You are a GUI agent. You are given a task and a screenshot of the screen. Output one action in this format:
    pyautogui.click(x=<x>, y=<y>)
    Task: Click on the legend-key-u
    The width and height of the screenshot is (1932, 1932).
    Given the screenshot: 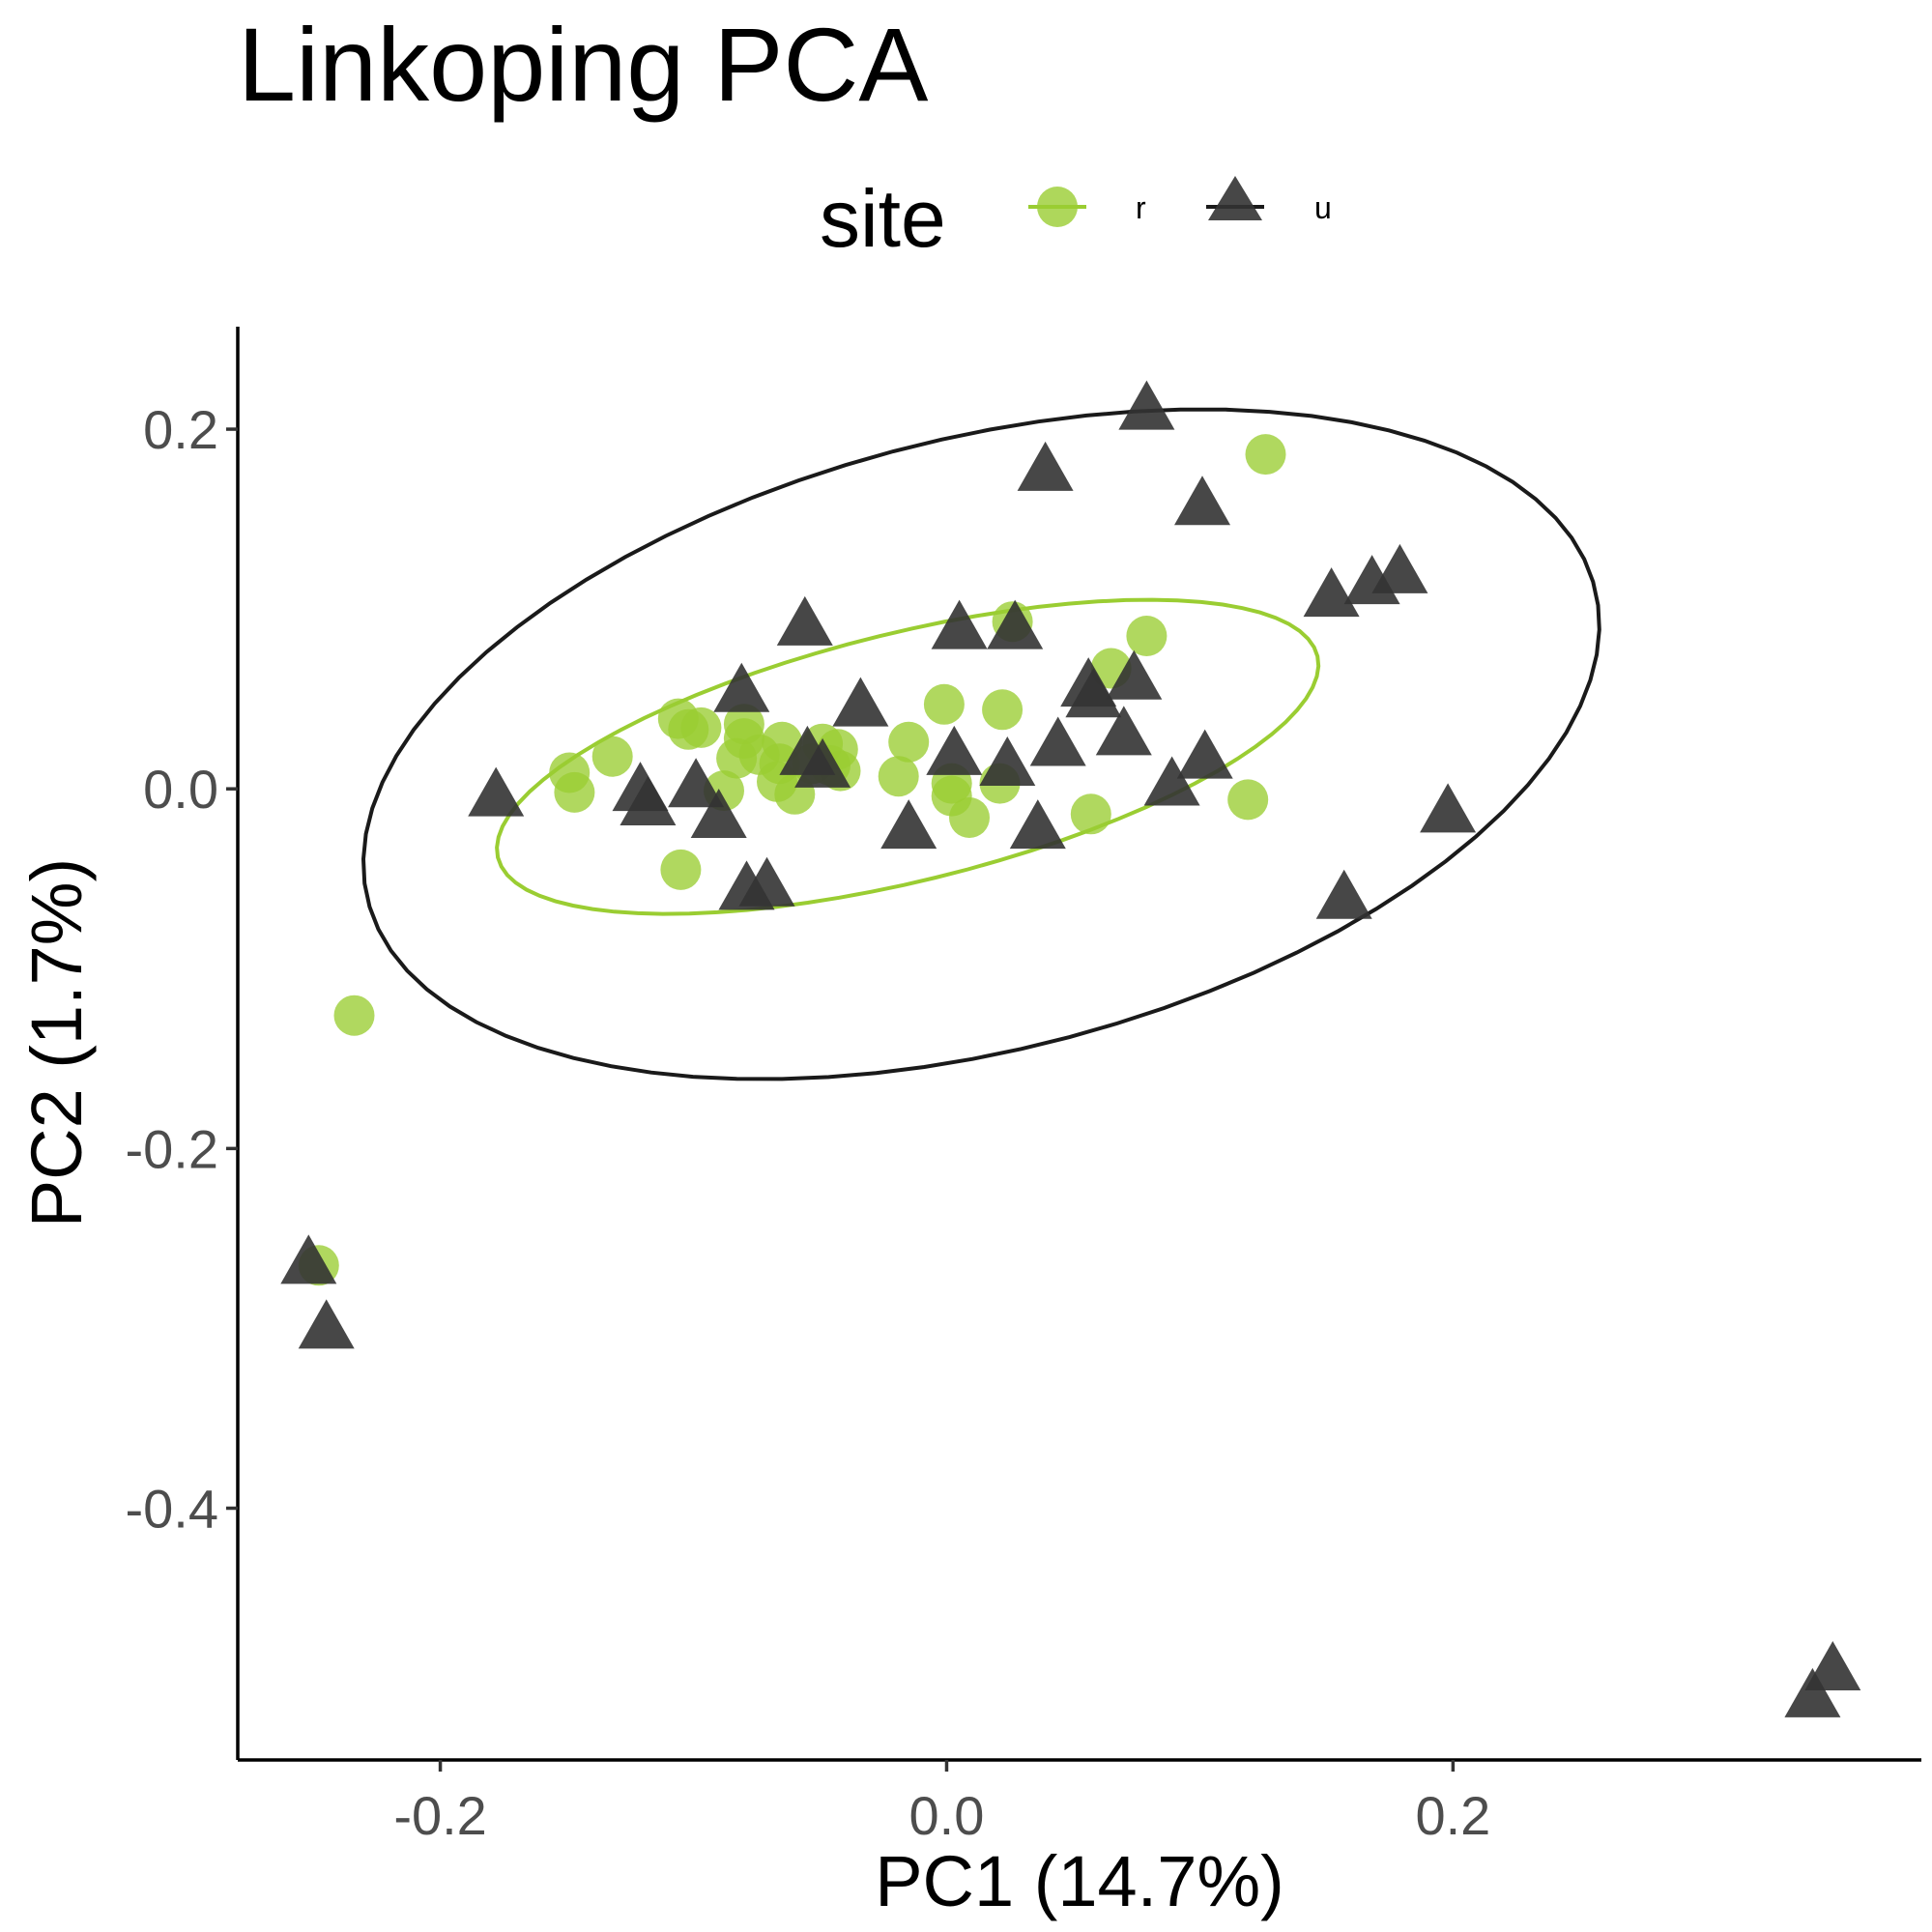 What is the action you would take?
    pyautogui.click(x=1235, y=198)
    